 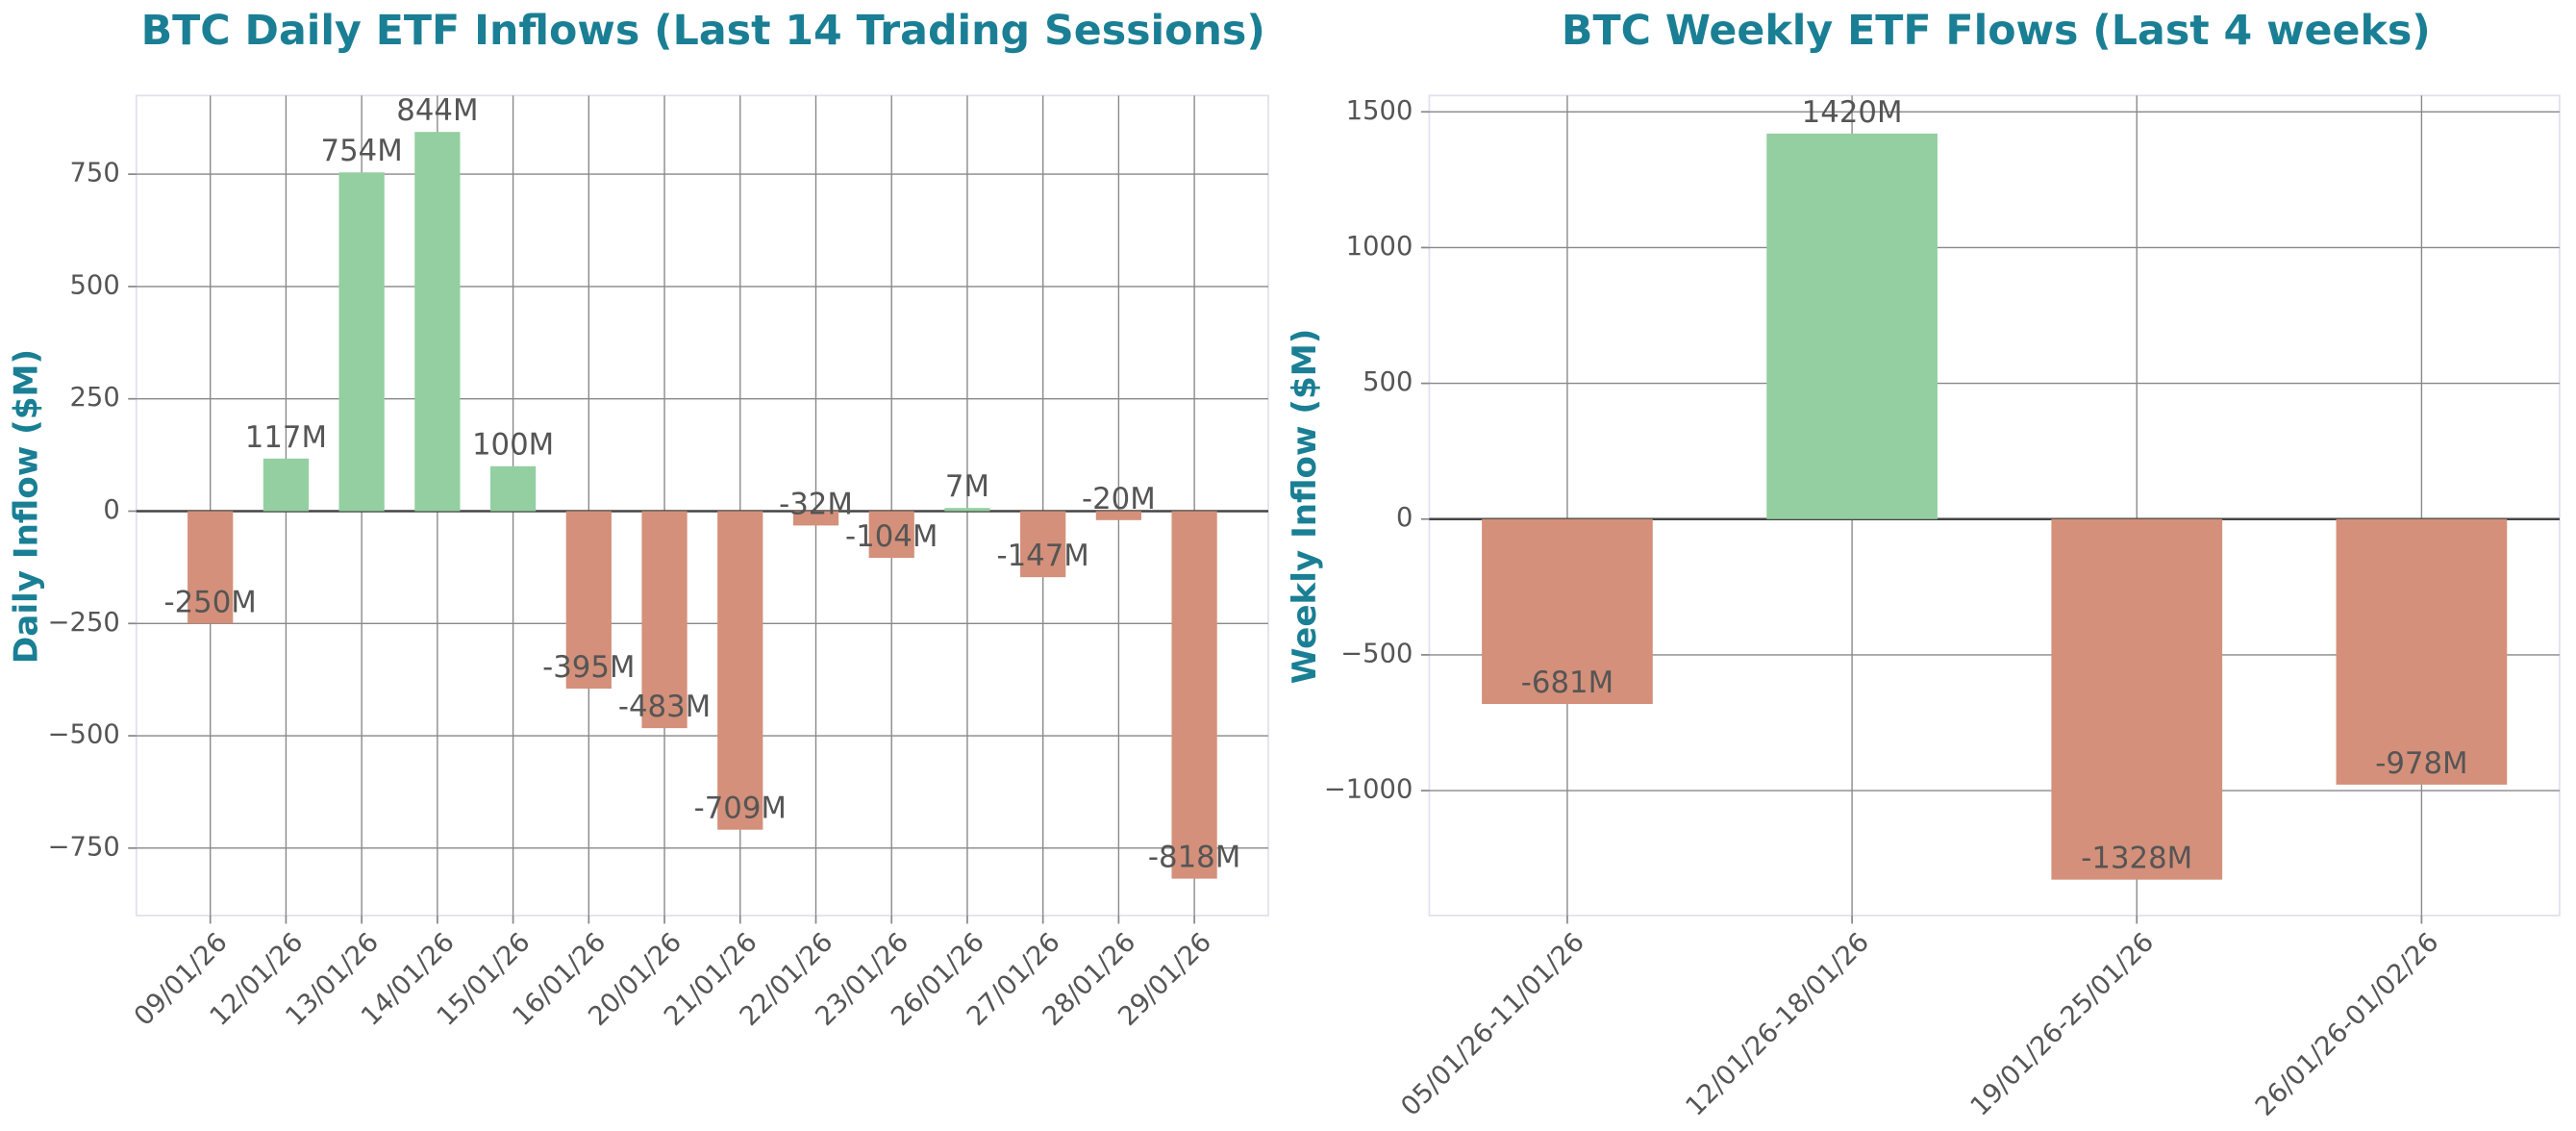 What do you see at coordinates (1119, 499) in the screenshot?
I see `value-label: -20M` at bounding box center [1119, 499].